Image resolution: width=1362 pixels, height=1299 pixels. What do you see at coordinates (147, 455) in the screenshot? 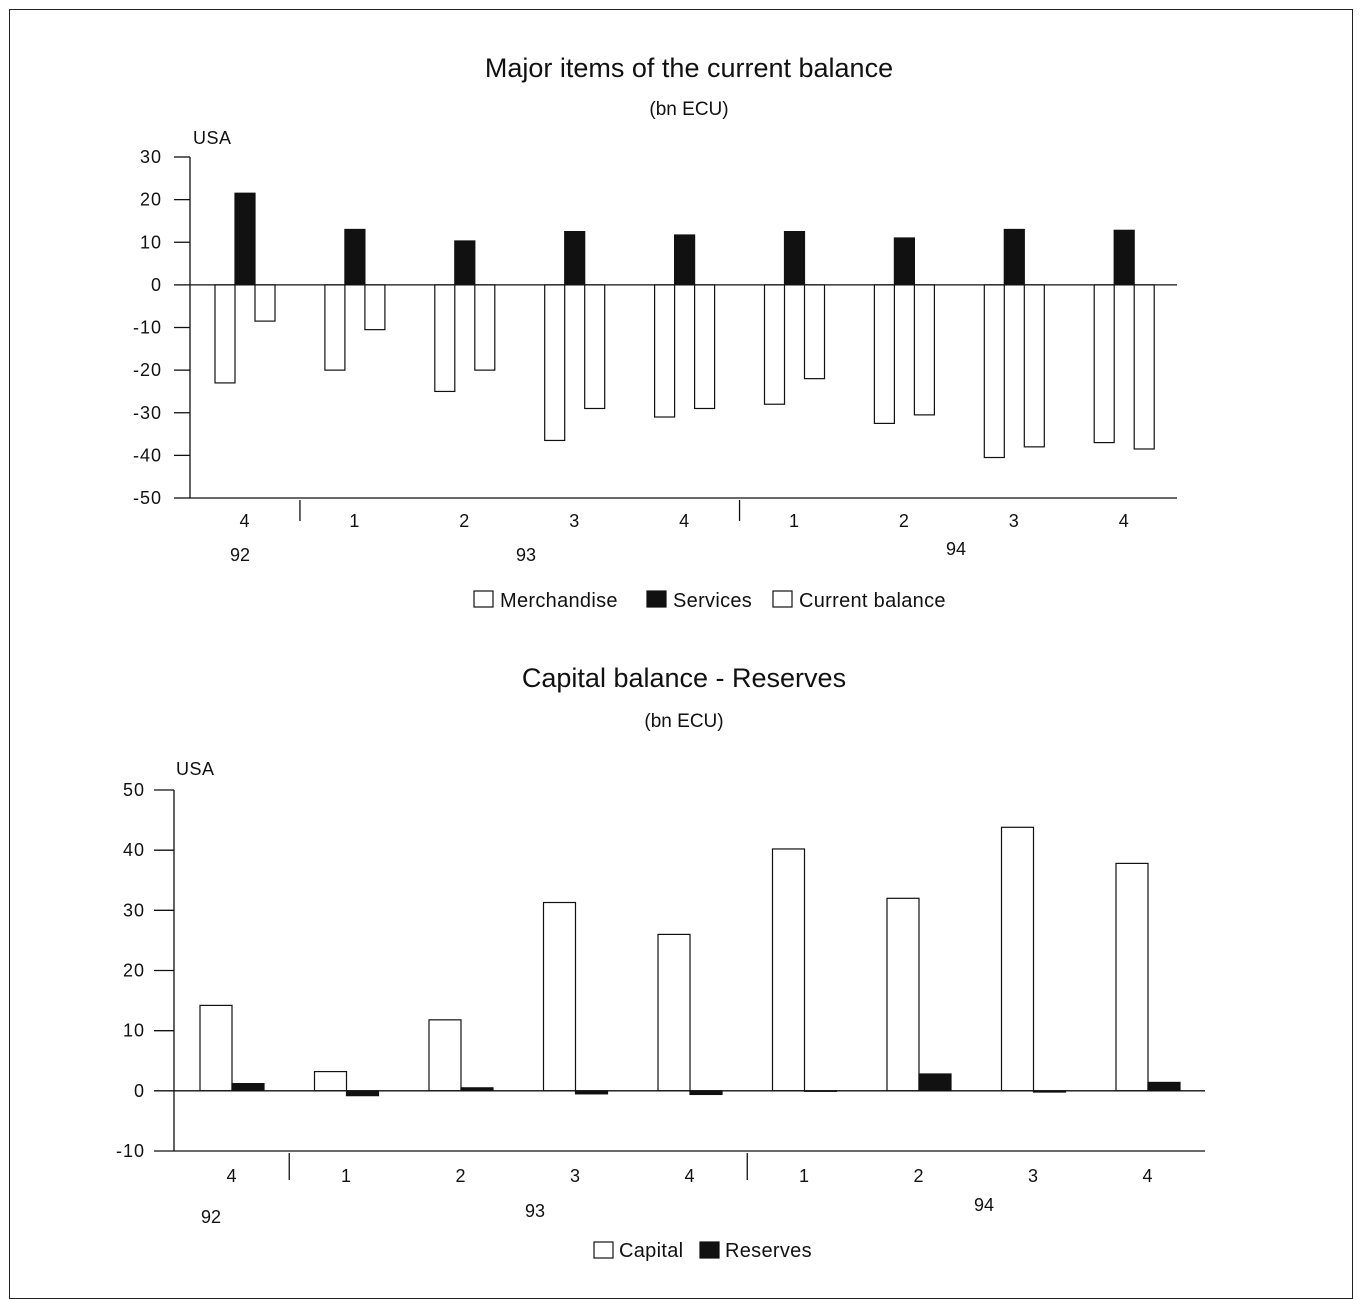
I see `y-tick-label: -40` at bounding box center [147, 455].